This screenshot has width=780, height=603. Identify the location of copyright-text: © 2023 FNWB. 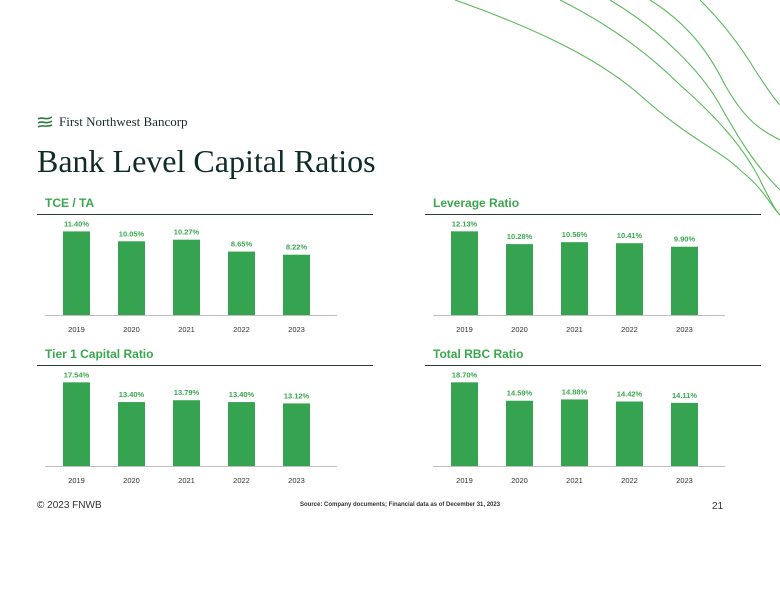
(69, 505).